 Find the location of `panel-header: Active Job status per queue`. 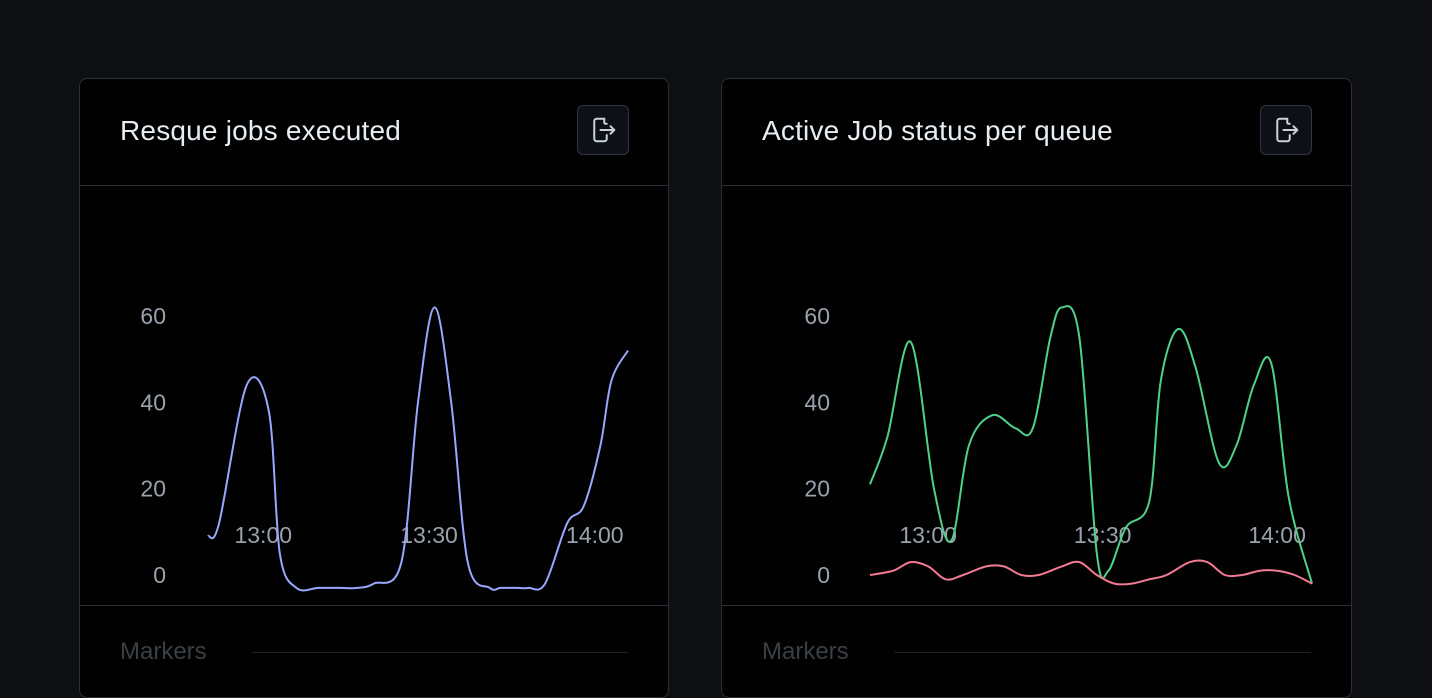

panel-header: Active Job status per queue is located at coordinates (1036, 132).